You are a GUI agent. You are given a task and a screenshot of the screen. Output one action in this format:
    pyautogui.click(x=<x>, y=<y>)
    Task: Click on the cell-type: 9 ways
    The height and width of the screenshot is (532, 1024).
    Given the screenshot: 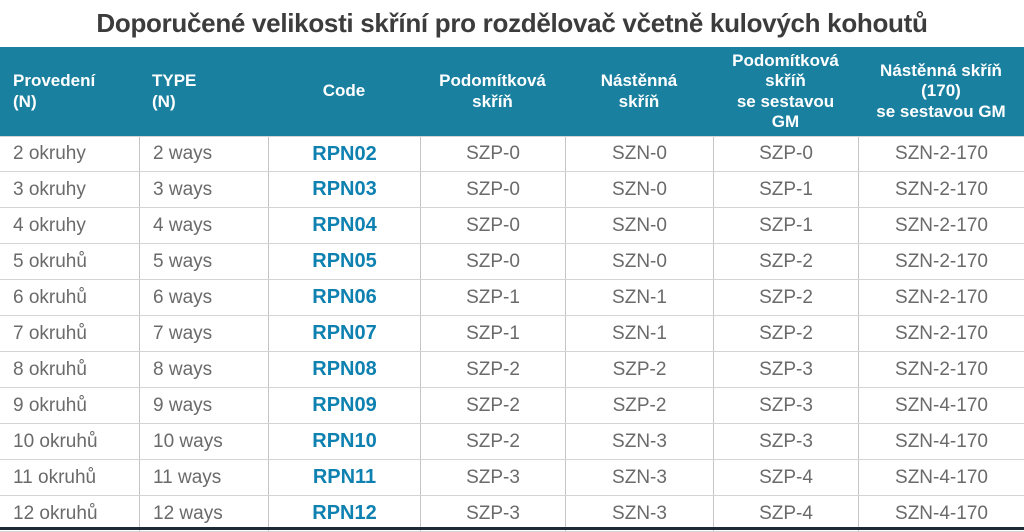 What is the action you would take?
    pyautogui.click(x=203, y=405)
    